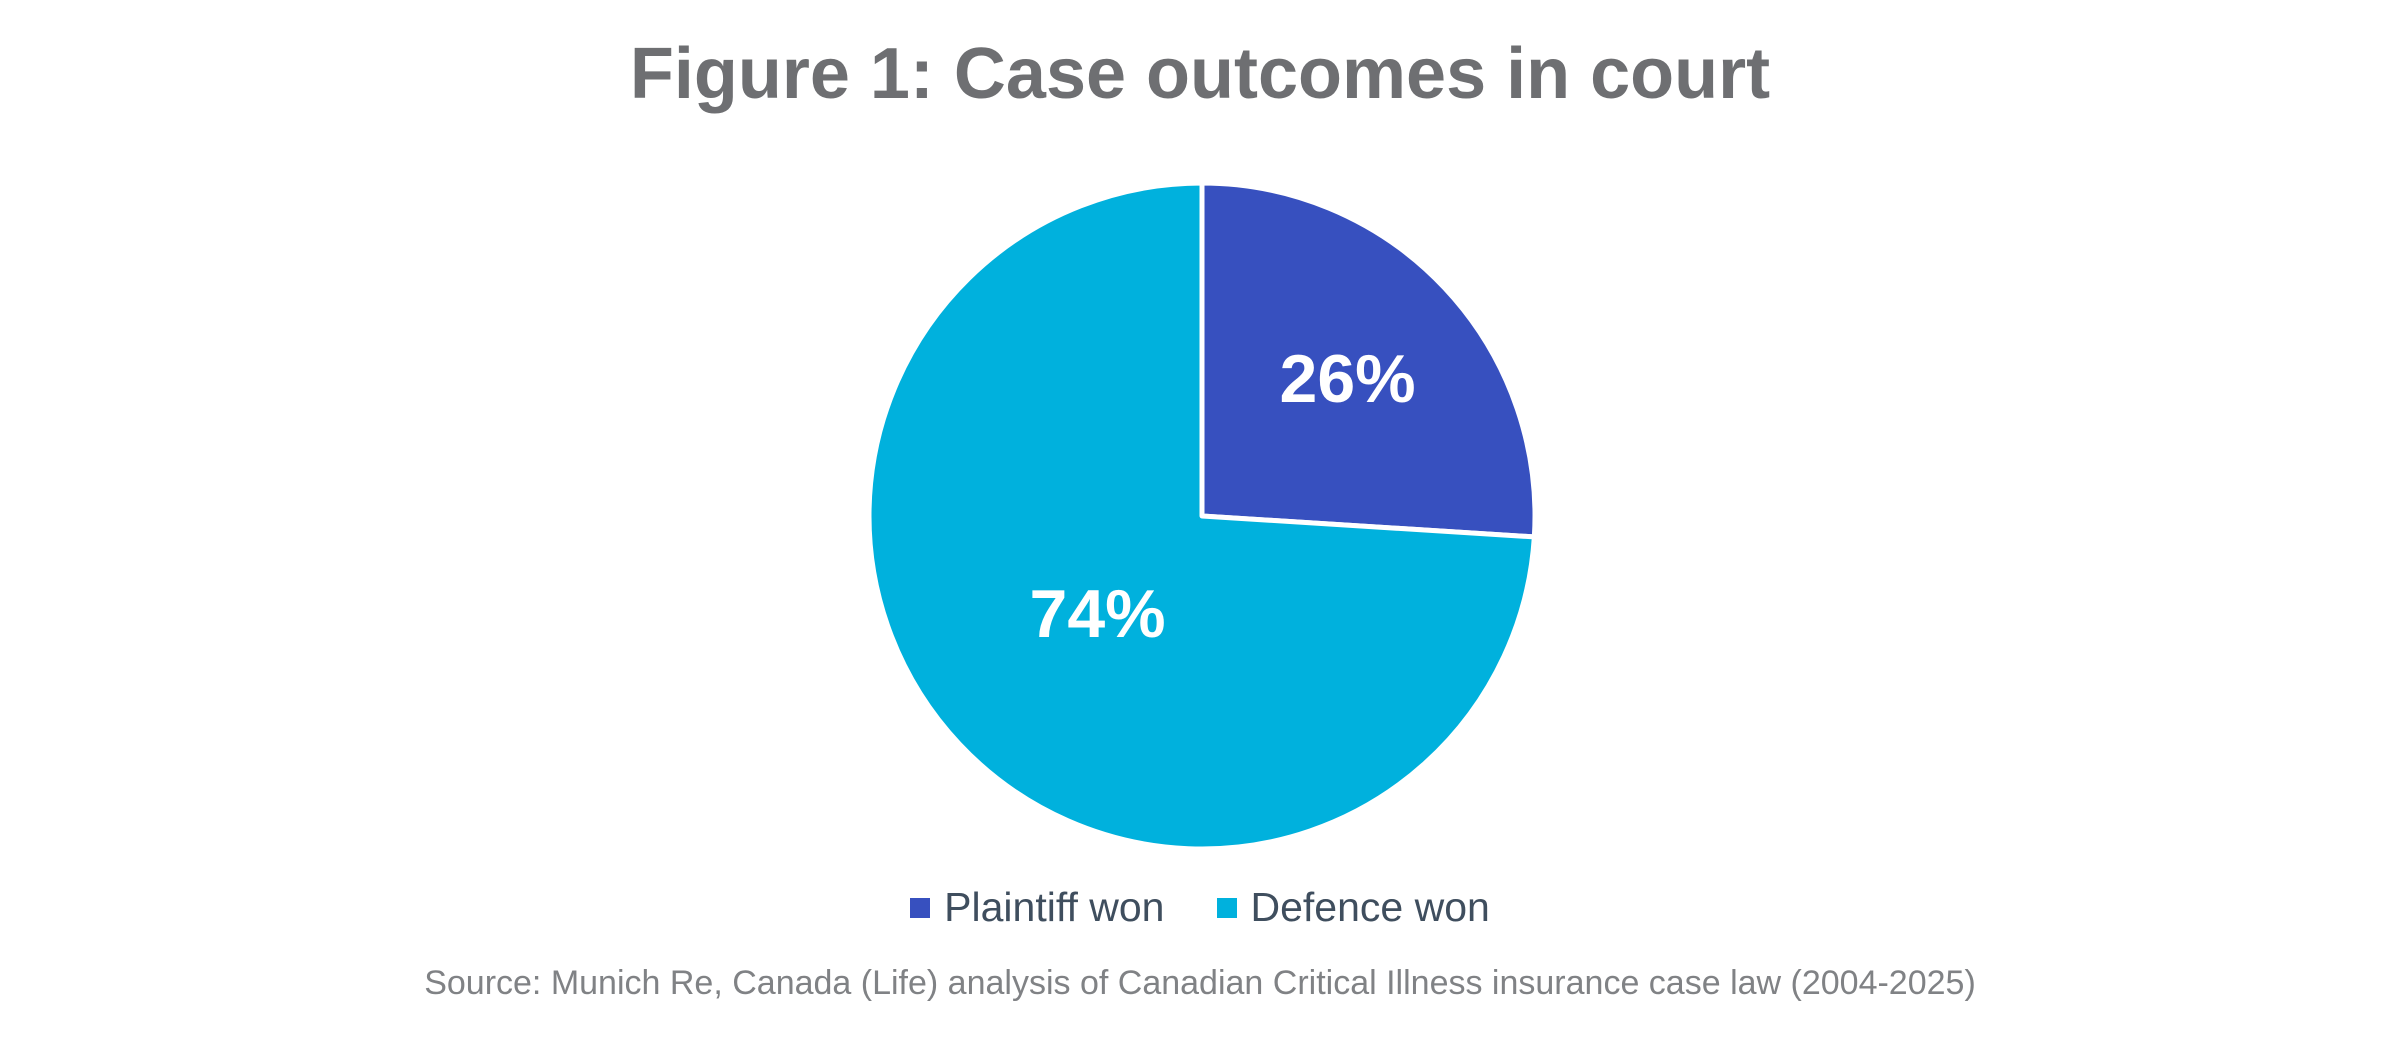  What do you see at coordinates (1098, 614) in the screenshot?
I see `slice-label-defence-won: 74%` at bounding box center [1098, 614].